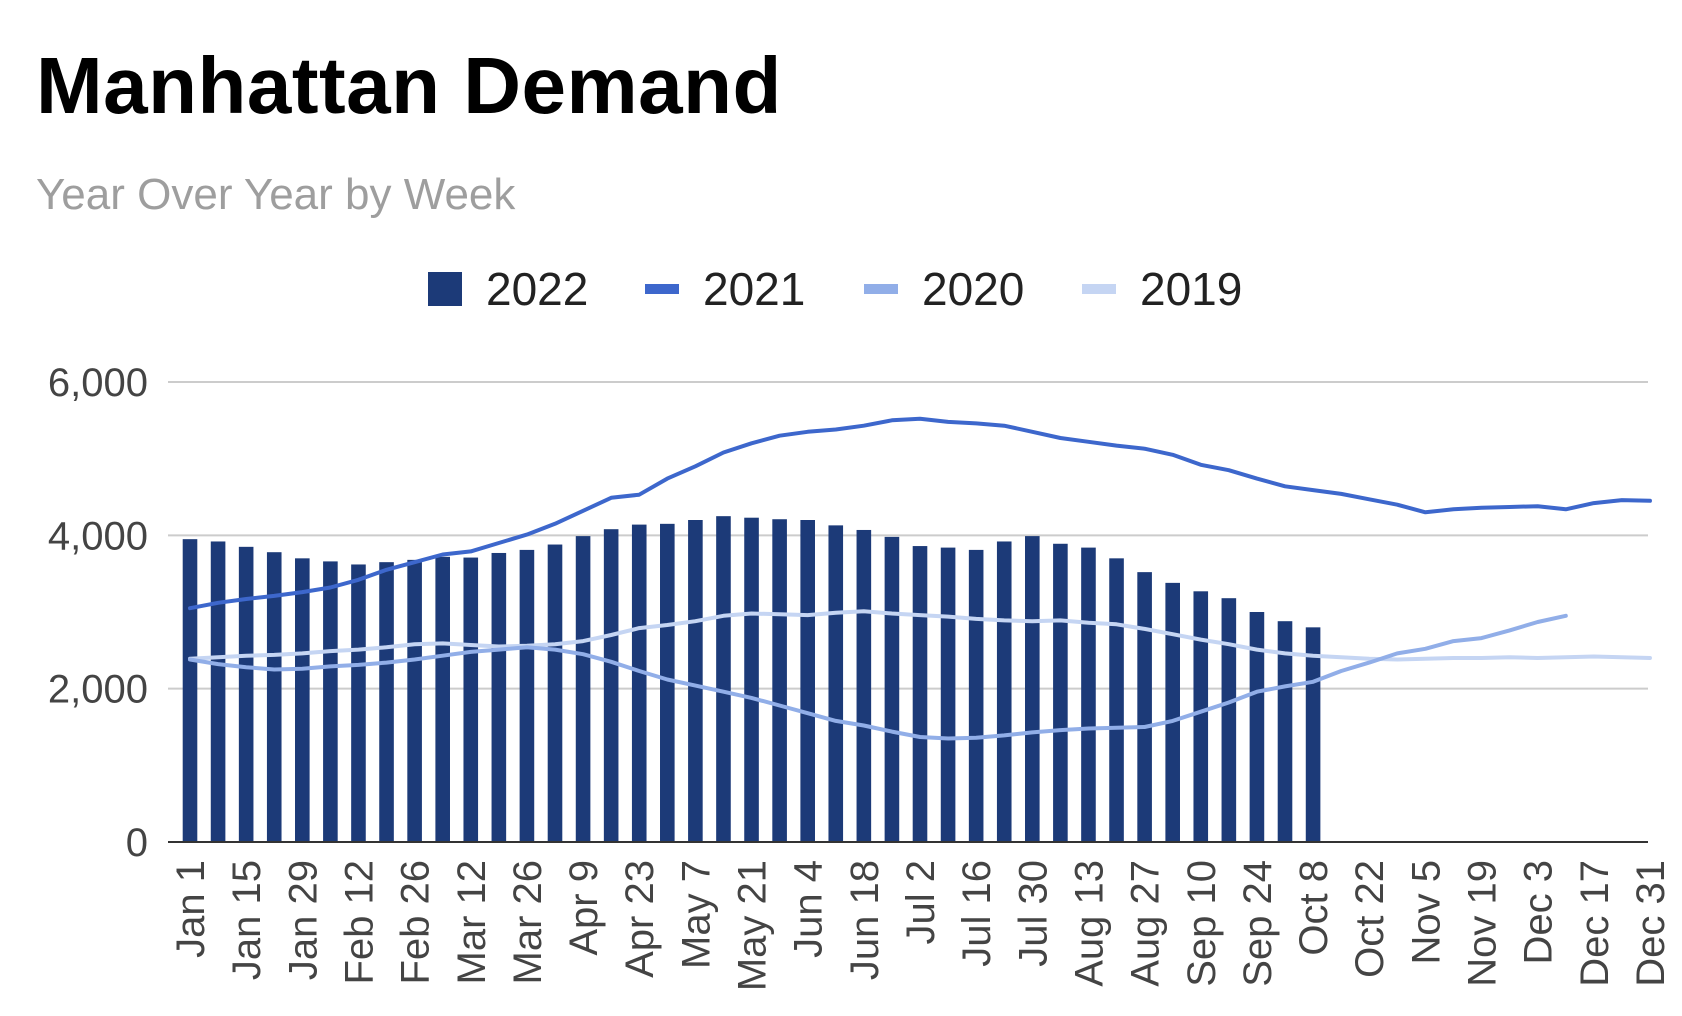 The image size is (1682, 1016). I want to click on x-tick-label: Aug 13, so click(1089, 923).